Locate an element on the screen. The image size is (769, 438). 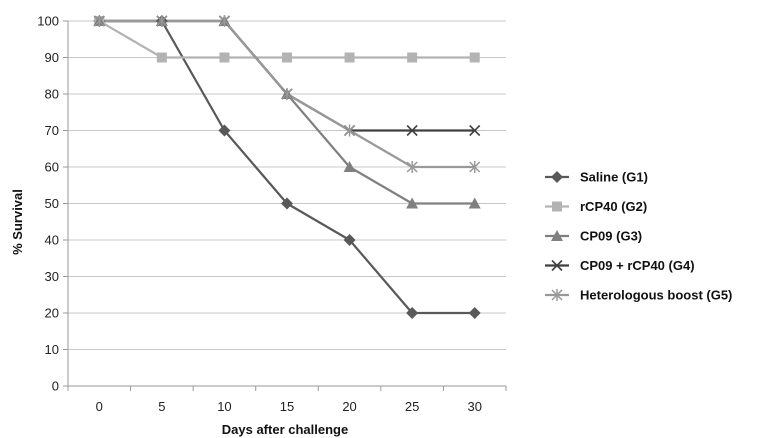
y-tick-label: 60 is located at coordinates (52, 167).